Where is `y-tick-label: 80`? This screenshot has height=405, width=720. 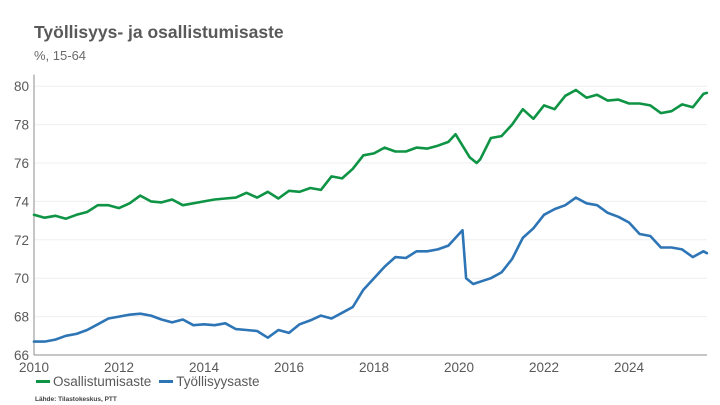
y-tick-label: 80 is located at coordinates (21, 86).